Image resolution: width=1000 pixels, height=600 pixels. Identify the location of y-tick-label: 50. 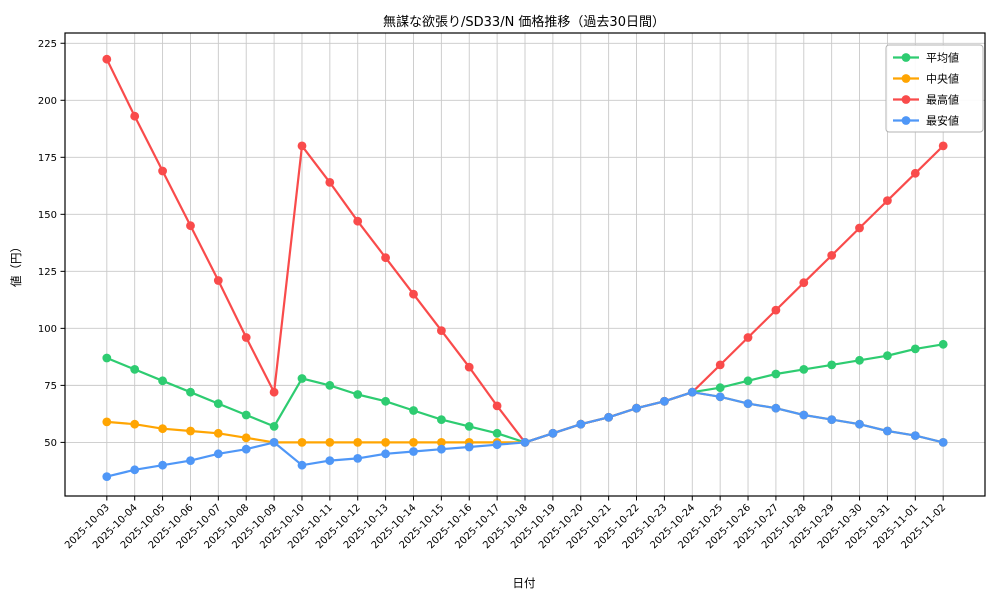
(50, 443).